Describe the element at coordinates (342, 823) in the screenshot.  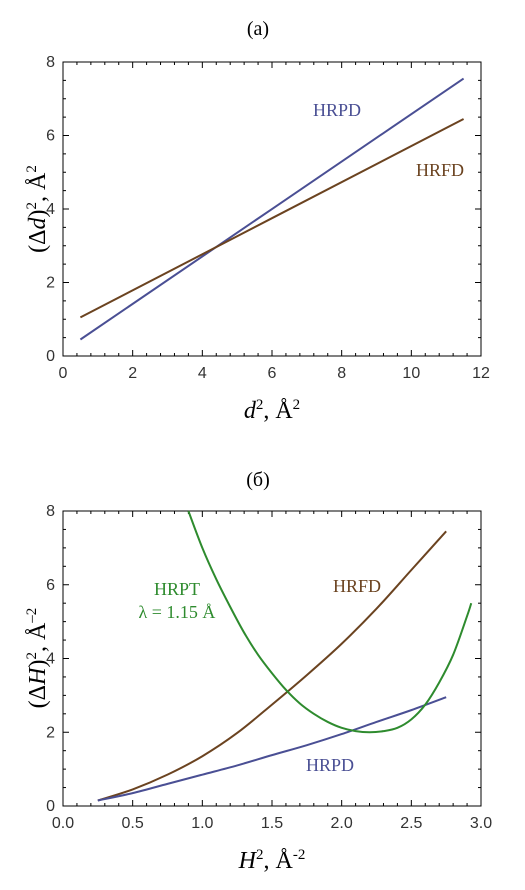
I see `x-tick-label: 2.0` at that location.